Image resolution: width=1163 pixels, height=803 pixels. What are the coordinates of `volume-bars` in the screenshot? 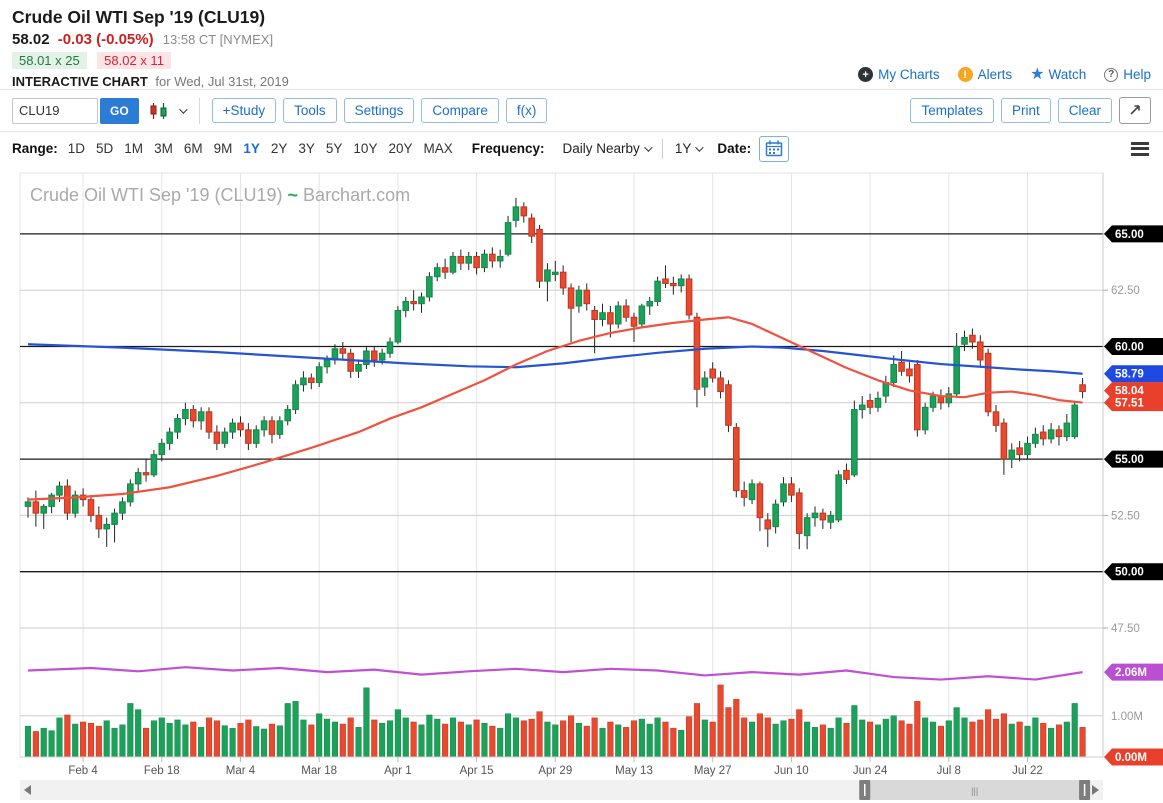 It's located at (555, 721).